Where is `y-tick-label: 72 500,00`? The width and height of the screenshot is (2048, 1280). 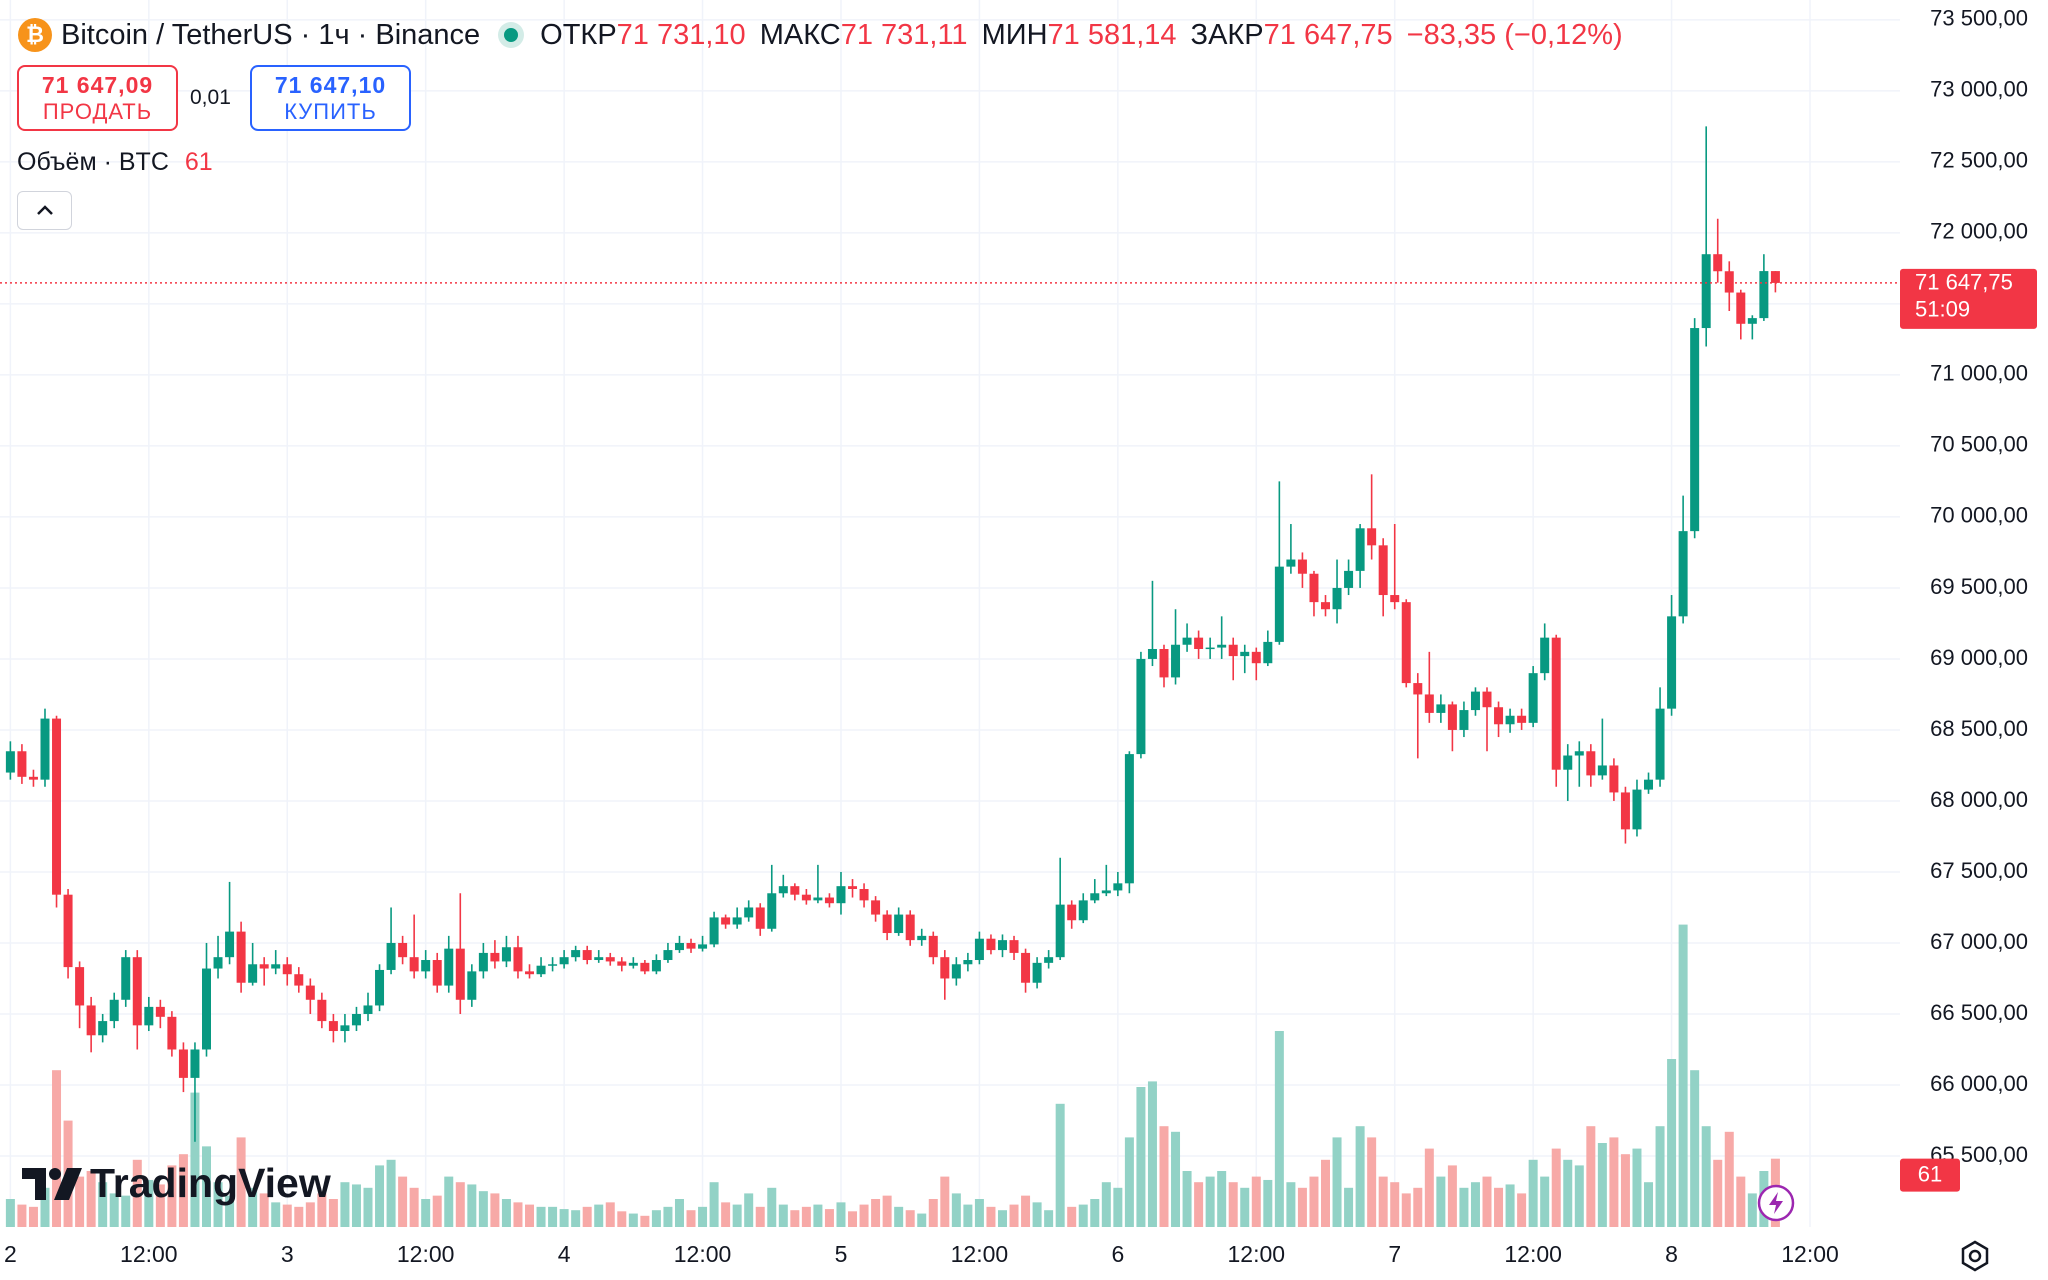
y-tick-label: 72 500,00 is located at coordinates (1979, 160).